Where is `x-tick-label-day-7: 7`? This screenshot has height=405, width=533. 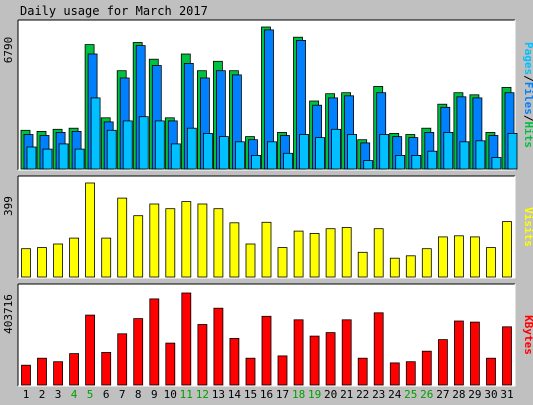 x-tick-label-day-7: 7 is located at coordinates (122, 394).